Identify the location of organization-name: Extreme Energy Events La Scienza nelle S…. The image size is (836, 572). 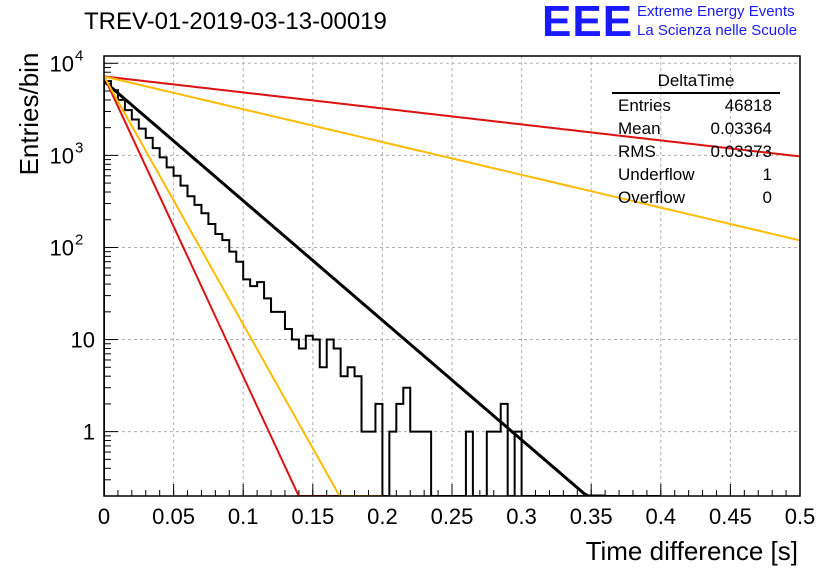
(717, 21).